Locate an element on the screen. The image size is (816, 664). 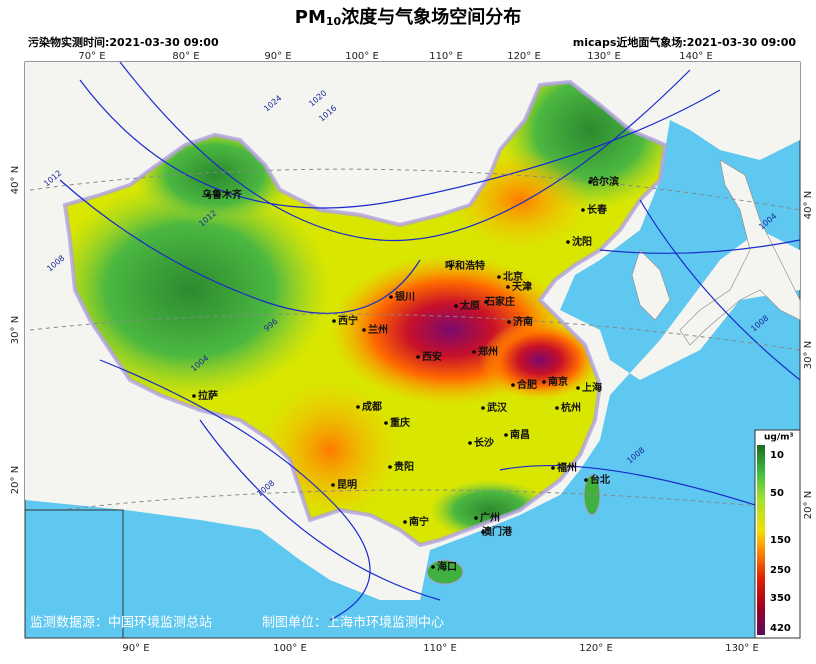
footer-source: 监测数据源：中国环境监测总站 is located at coordinates (121, 623).